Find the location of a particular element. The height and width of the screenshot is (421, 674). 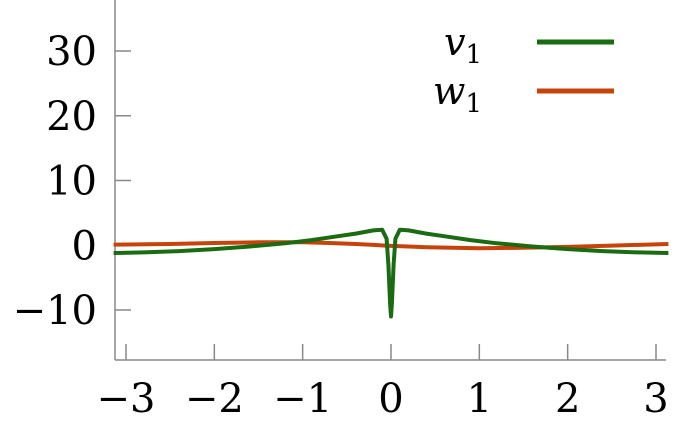

y-tick-label: −10 is located at coordinates (55, 311).